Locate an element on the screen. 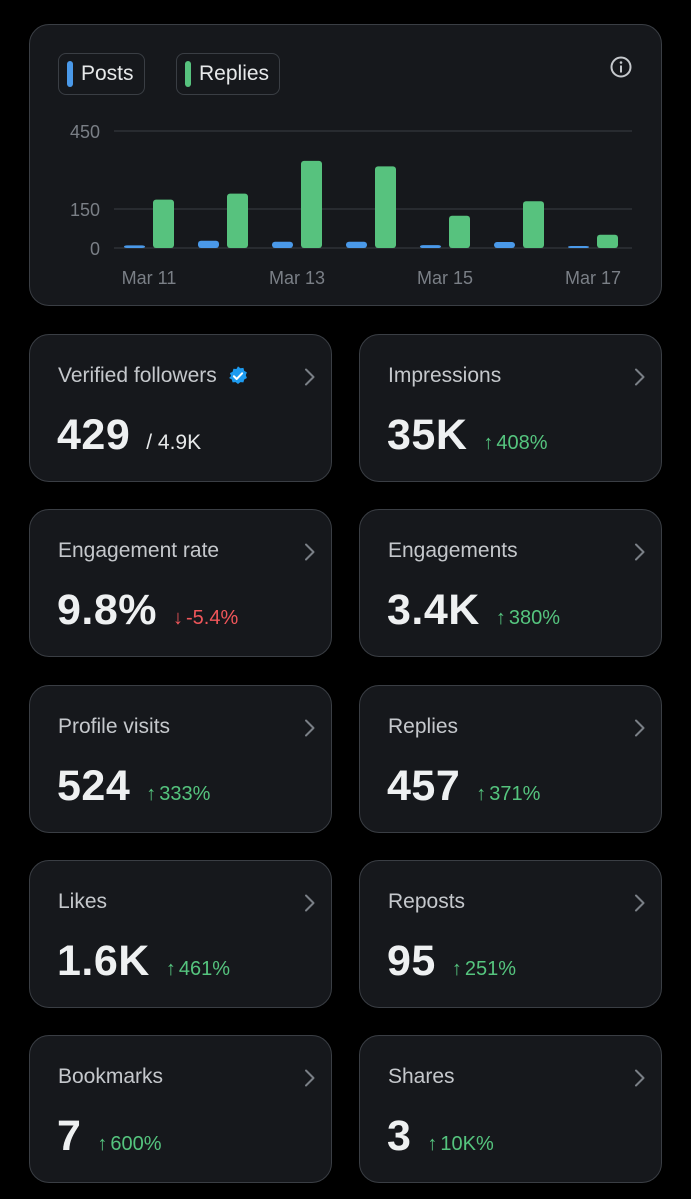 Image resolution: width=691 pixels, height=1199 pixels. stat-card-verified-followers: Verified followers 429 / 4.9K is located at coordinates (180, 408).